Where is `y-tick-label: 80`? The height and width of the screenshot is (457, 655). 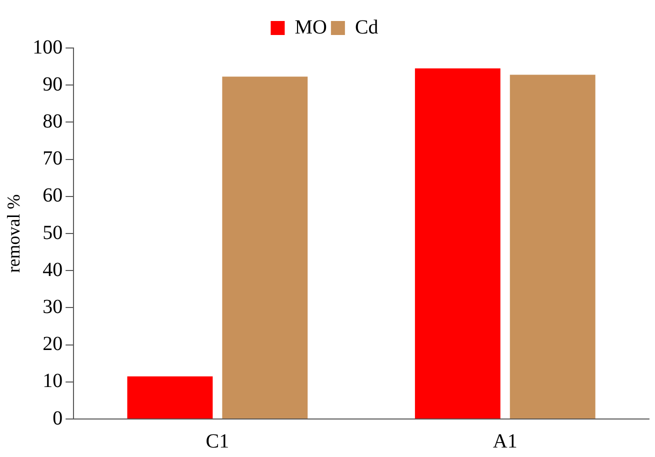
y-tick-label: 80 is located at coordinates (52, 121).